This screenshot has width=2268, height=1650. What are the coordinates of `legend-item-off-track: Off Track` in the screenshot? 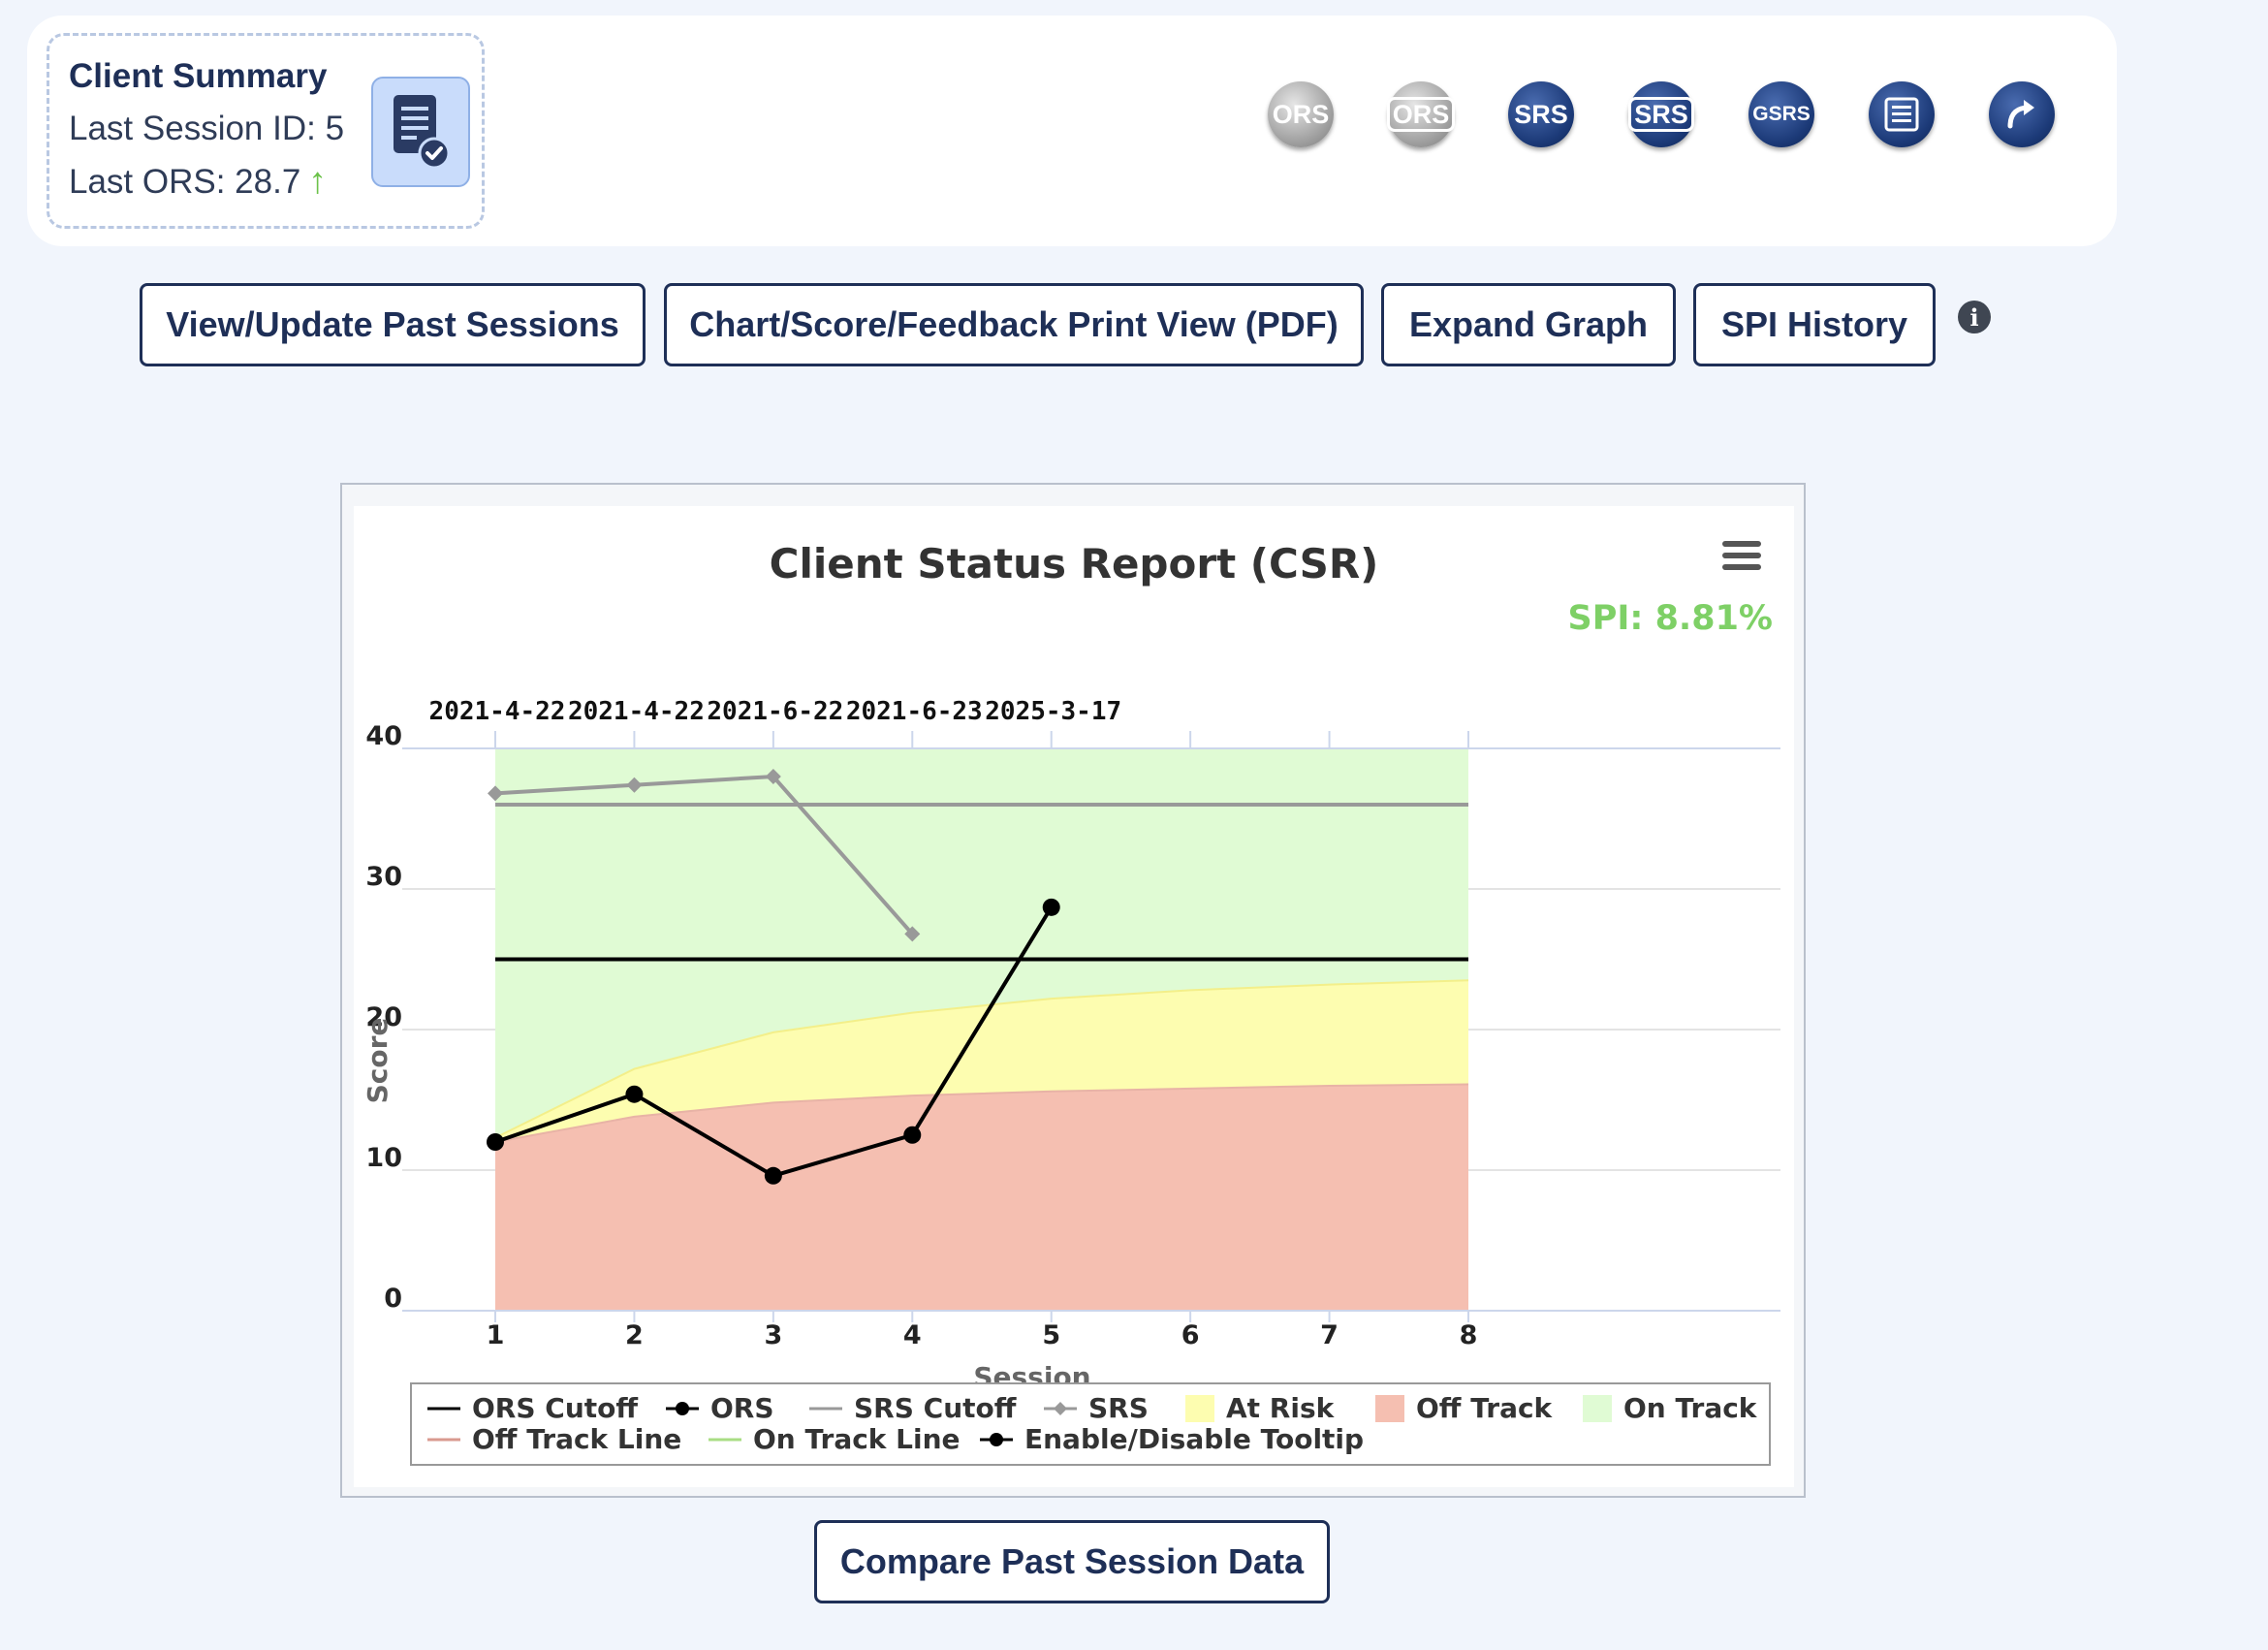 It's located at (1464, 1408).